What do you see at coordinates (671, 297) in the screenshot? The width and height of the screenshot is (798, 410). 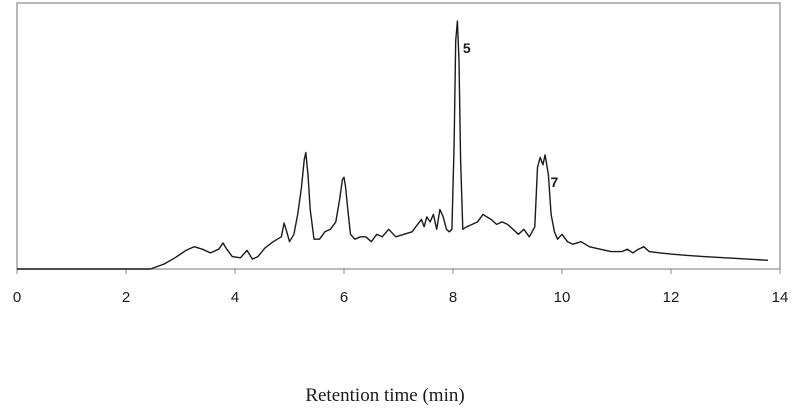 I see `x-tick-label: 12` at bounding box center [671, 297].